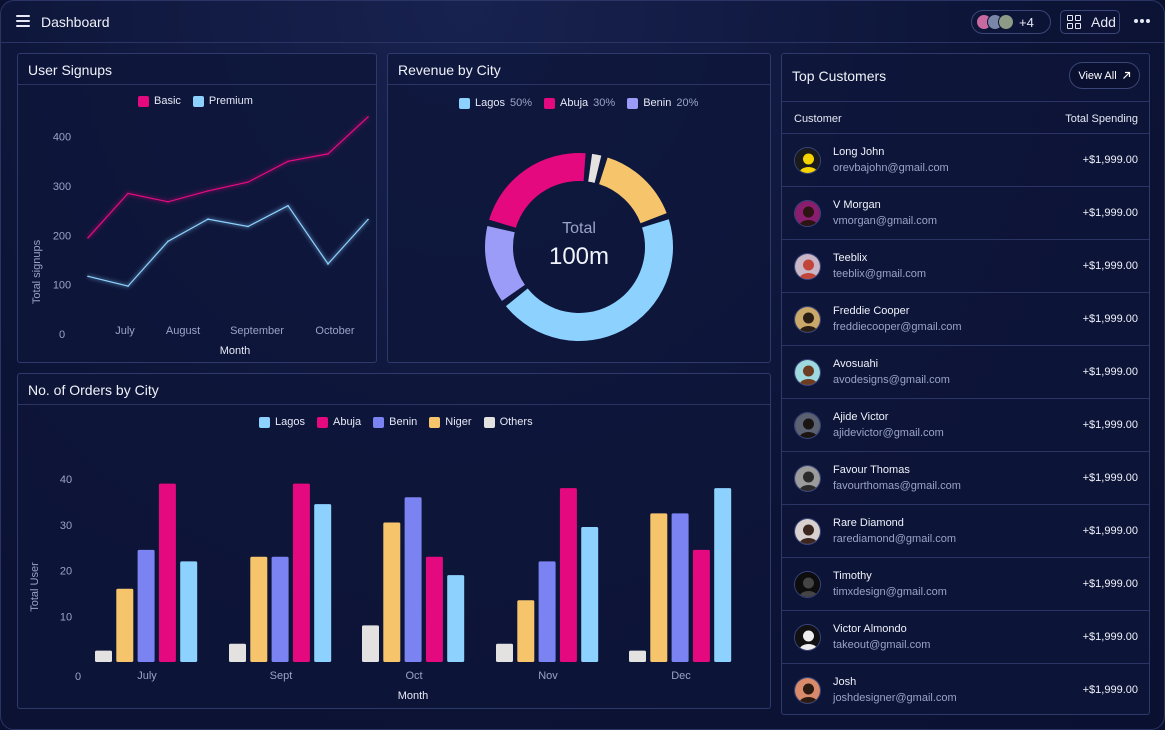 This screenshot has width=1165, height=730. I want to click on panel-title: User Signups, so click(70, 70).